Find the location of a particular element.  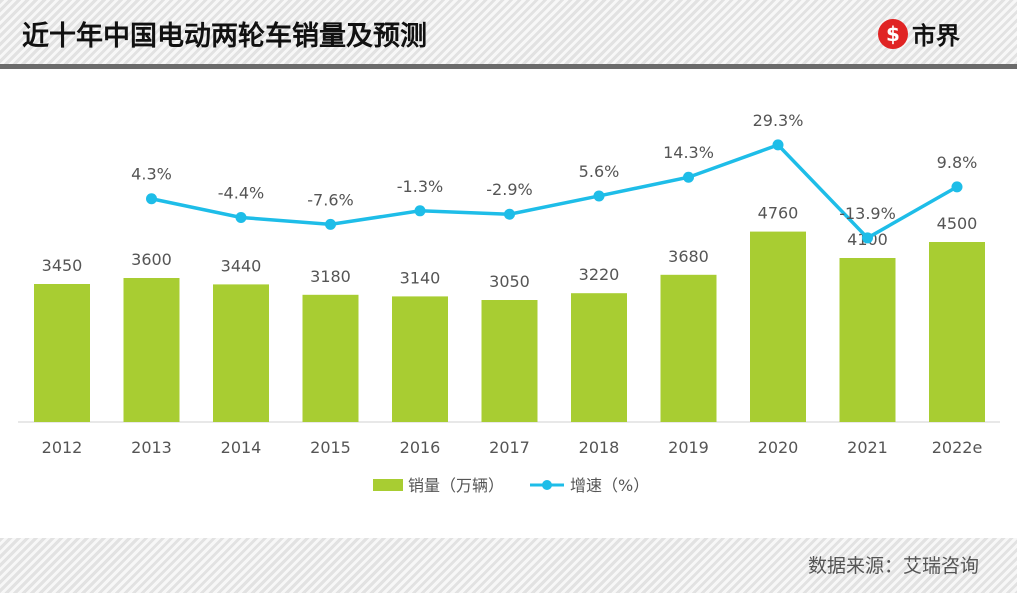

bar-label: 3450 is located at coordinates (62, 265).